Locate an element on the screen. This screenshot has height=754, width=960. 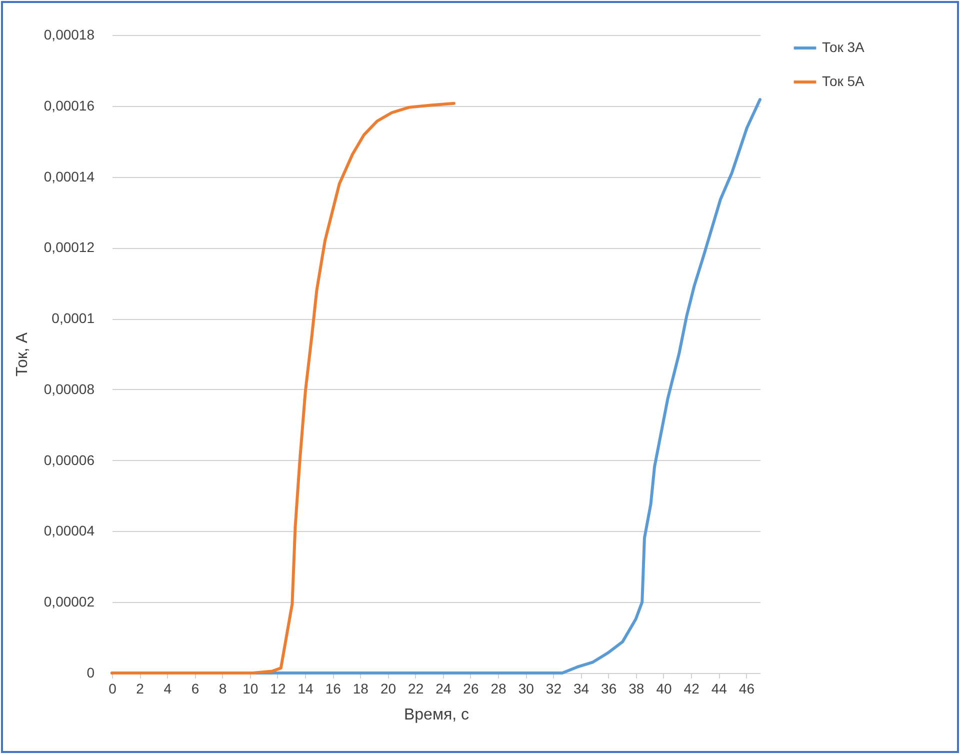
y-tick-label: 0,00006 is located at coordinates (69, 460).